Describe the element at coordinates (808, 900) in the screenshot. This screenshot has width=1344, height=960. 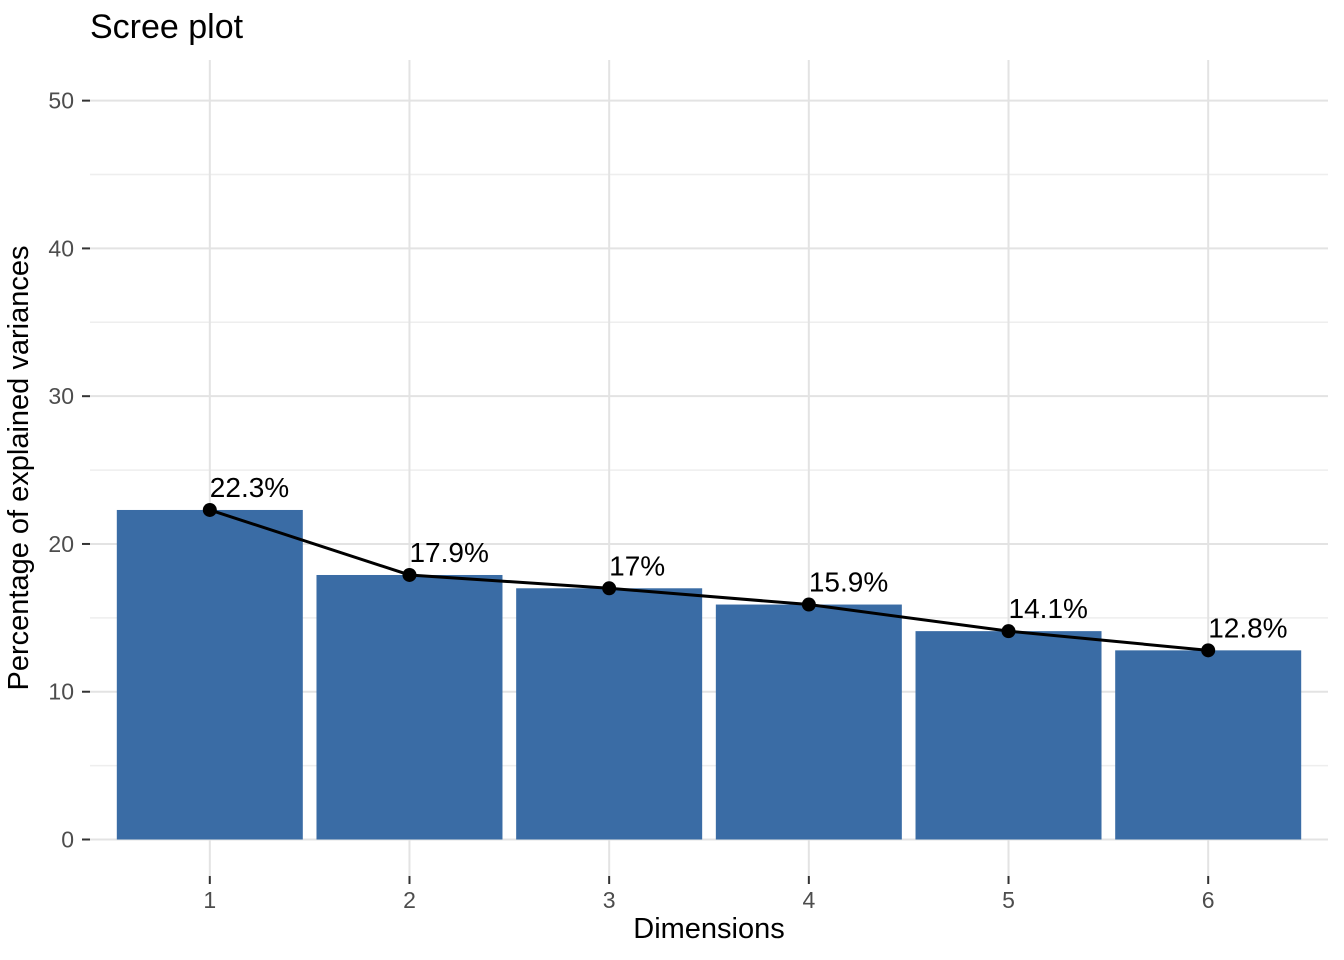
I see `x-tick-label: 4` at that location.